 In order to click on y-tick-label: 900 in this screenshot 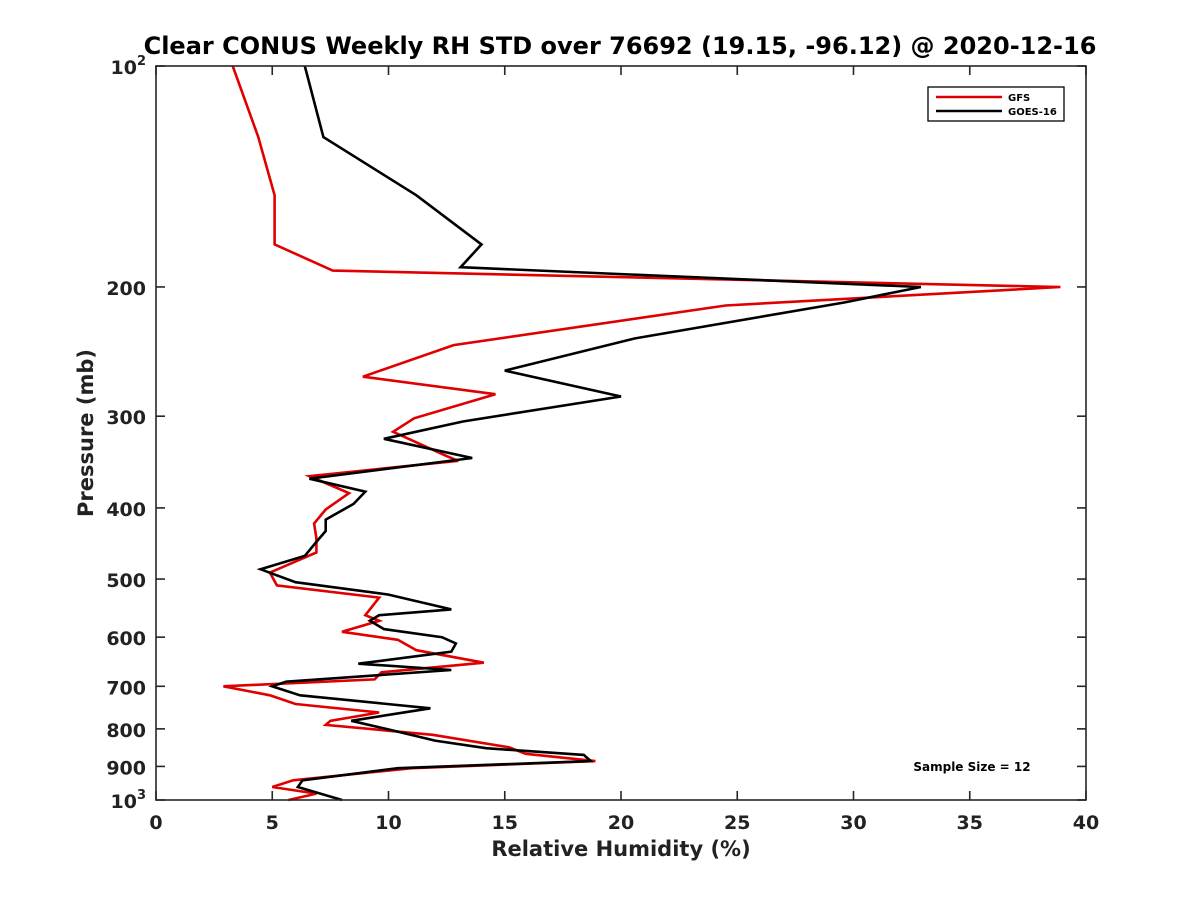, I will do `click(126, 768)`.